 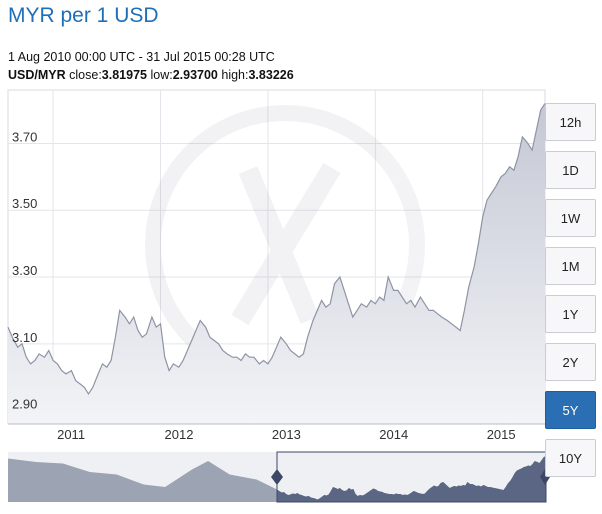 I want to click on currency-pair: USD/MYR, so click(x=37, y=75).